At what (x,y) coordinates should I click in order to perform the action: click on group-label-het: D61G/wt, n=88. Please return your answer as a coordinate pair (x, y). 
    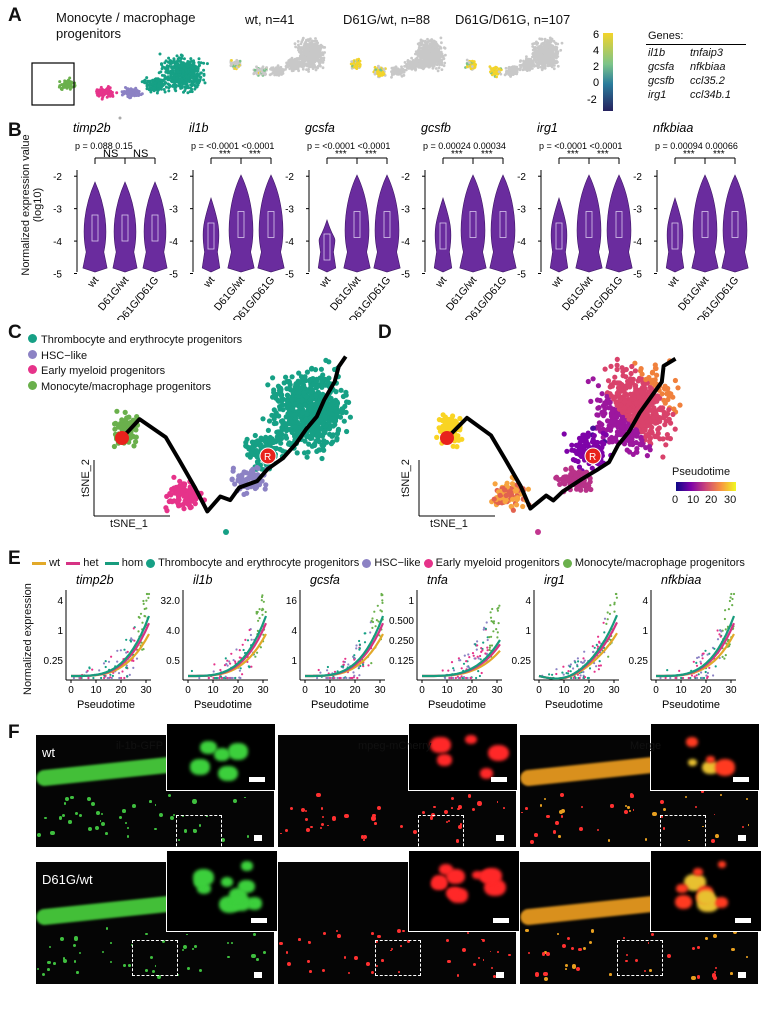
    Looking at the image, I should click on (387, 19).